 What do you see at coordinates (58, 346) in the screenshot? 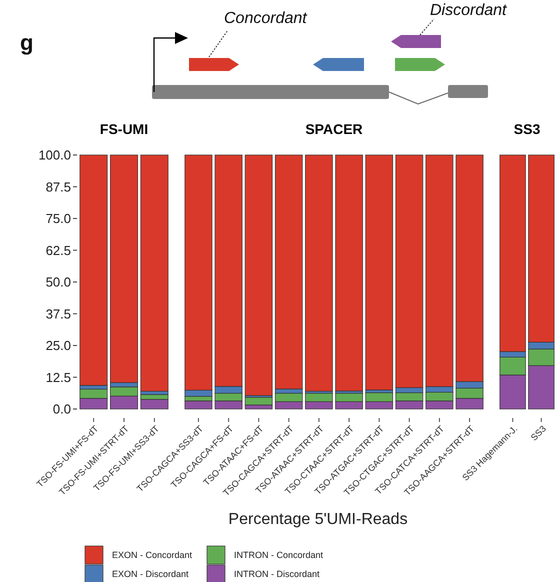
I see `y-tick-label: 25.0` at bounding box center [58, 346].